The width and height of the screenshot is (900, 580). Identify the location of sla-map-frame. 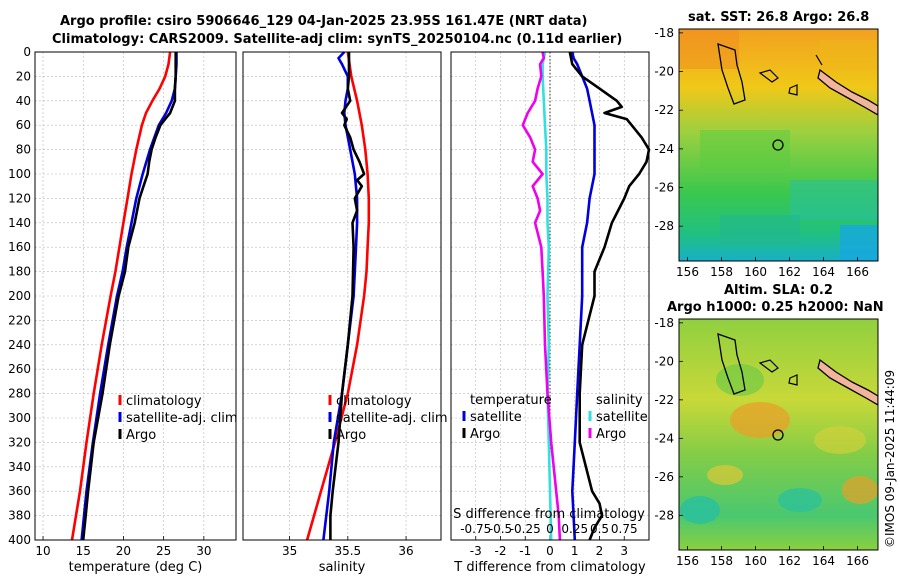
(778, 434).